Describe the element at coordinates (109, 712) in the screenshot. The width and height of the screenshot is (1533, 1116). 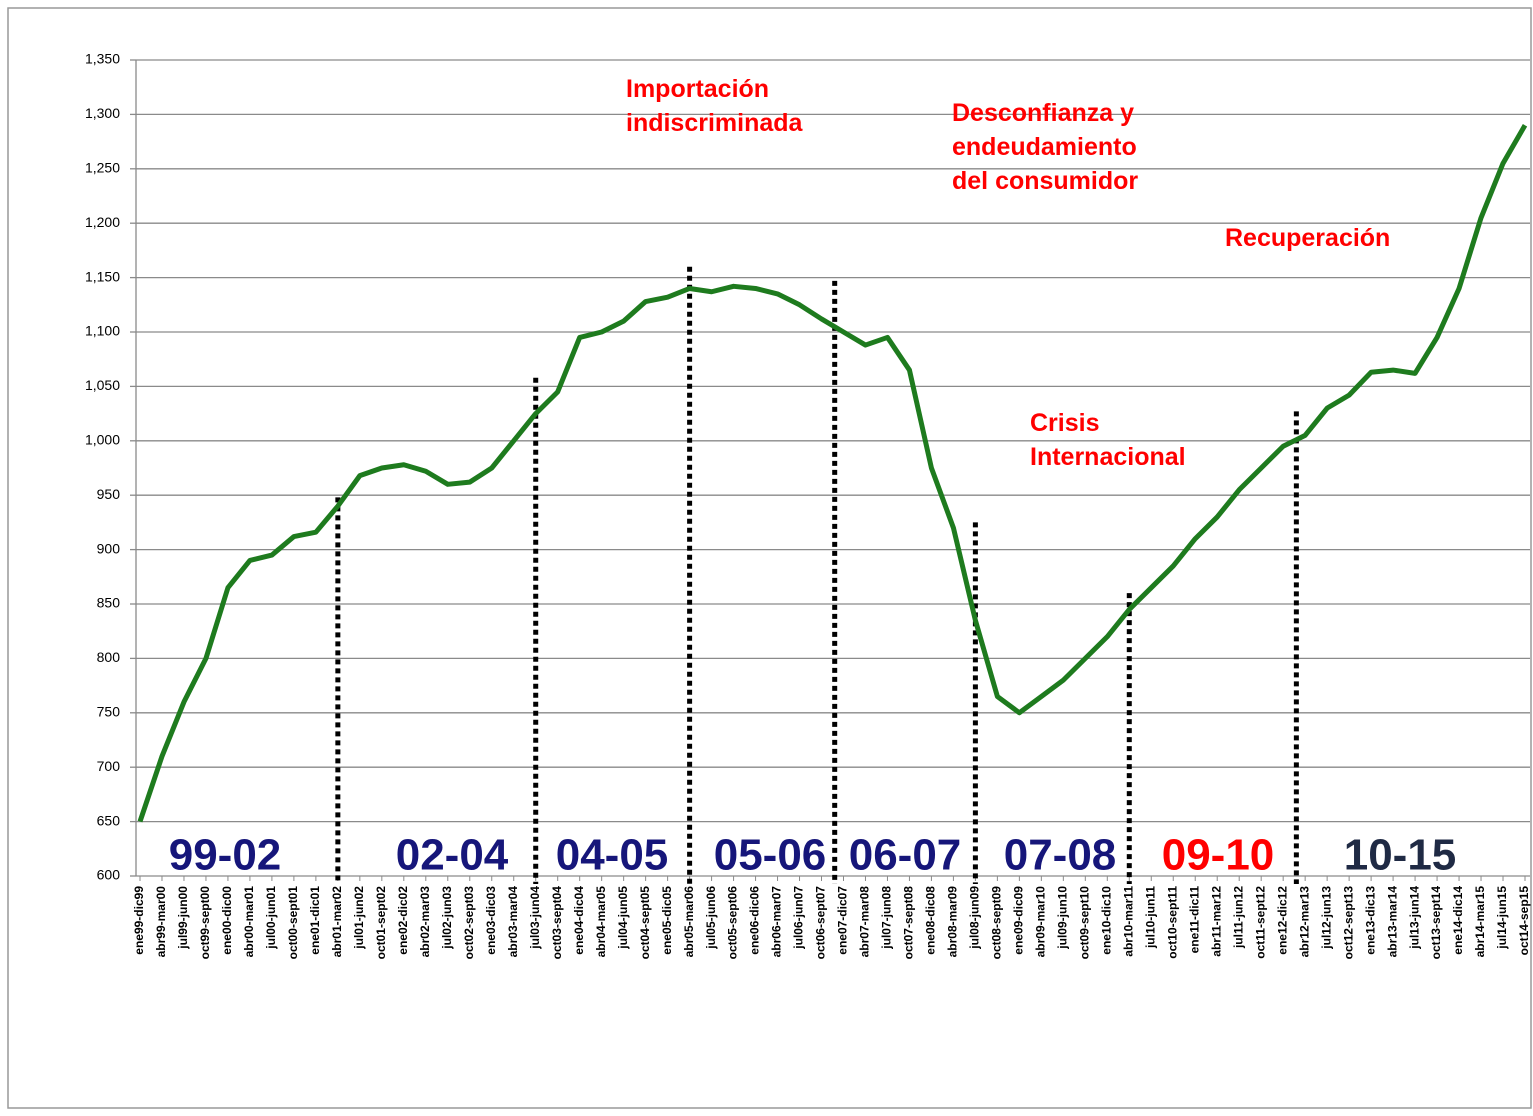
I see `y-tick-label: 750` at that location.